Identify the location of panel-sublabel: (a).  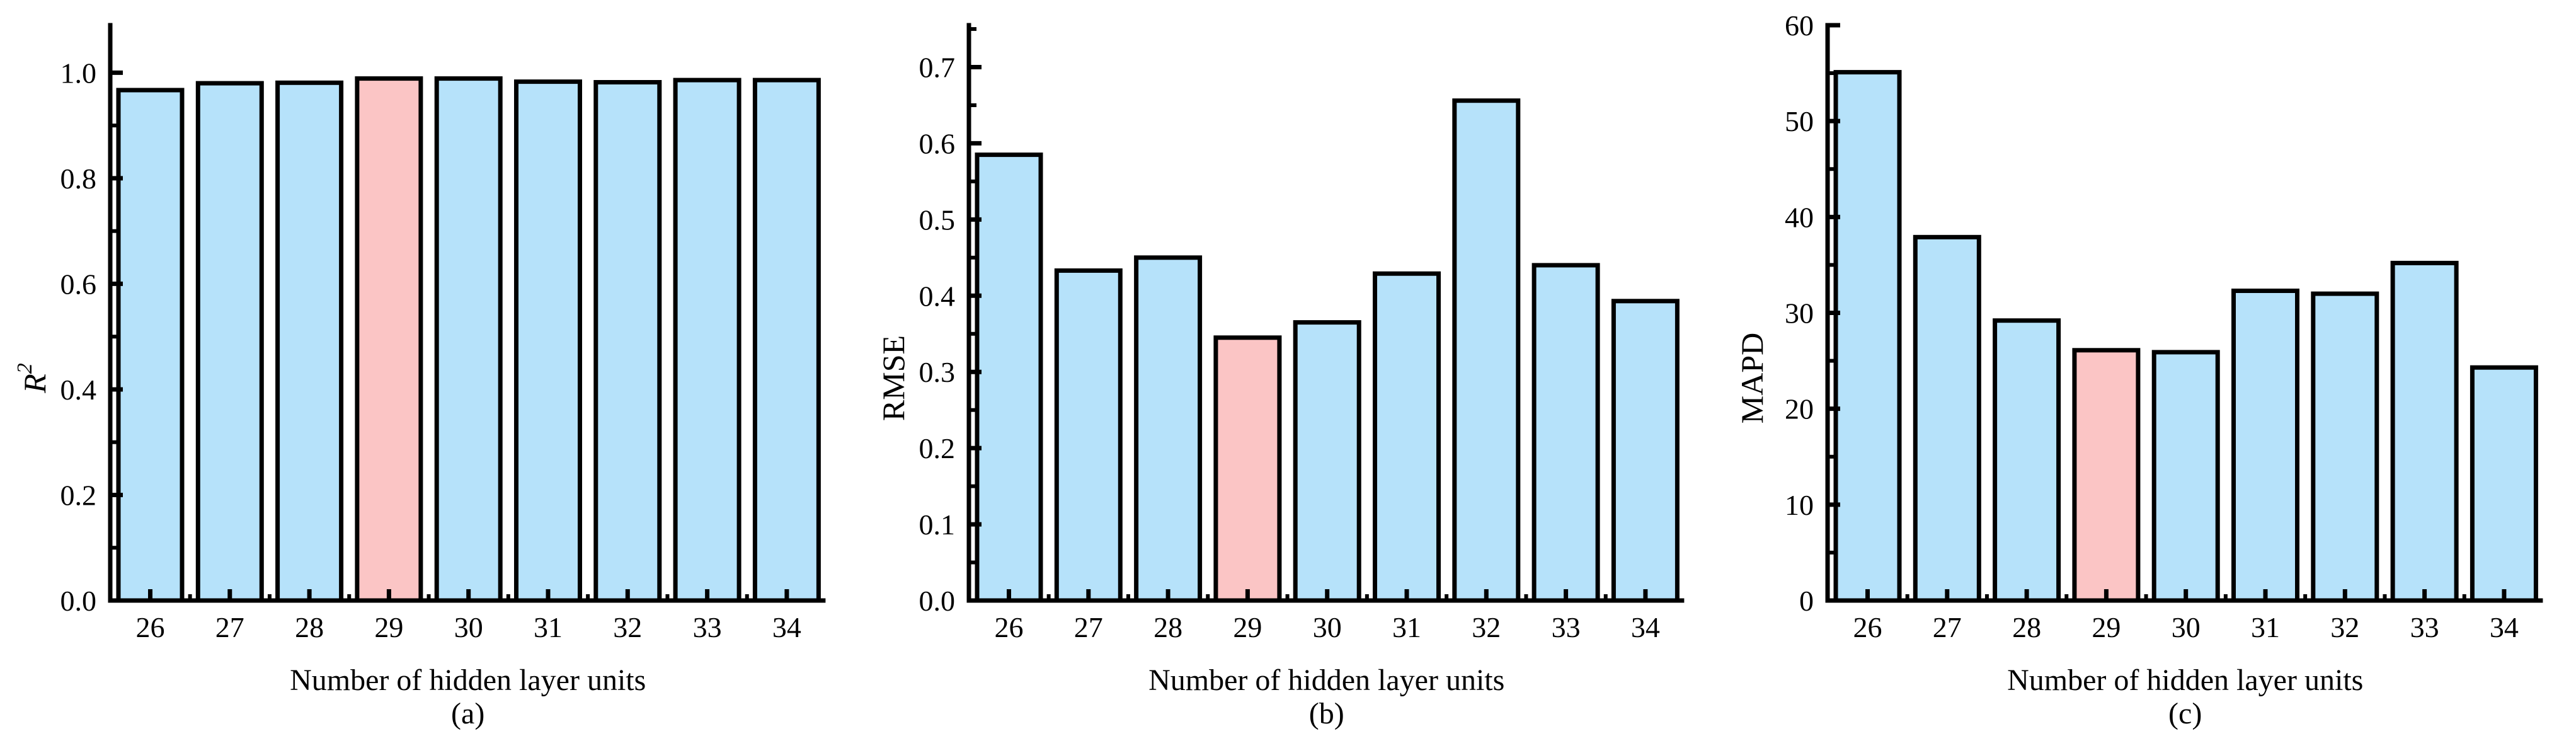
(468, 713).